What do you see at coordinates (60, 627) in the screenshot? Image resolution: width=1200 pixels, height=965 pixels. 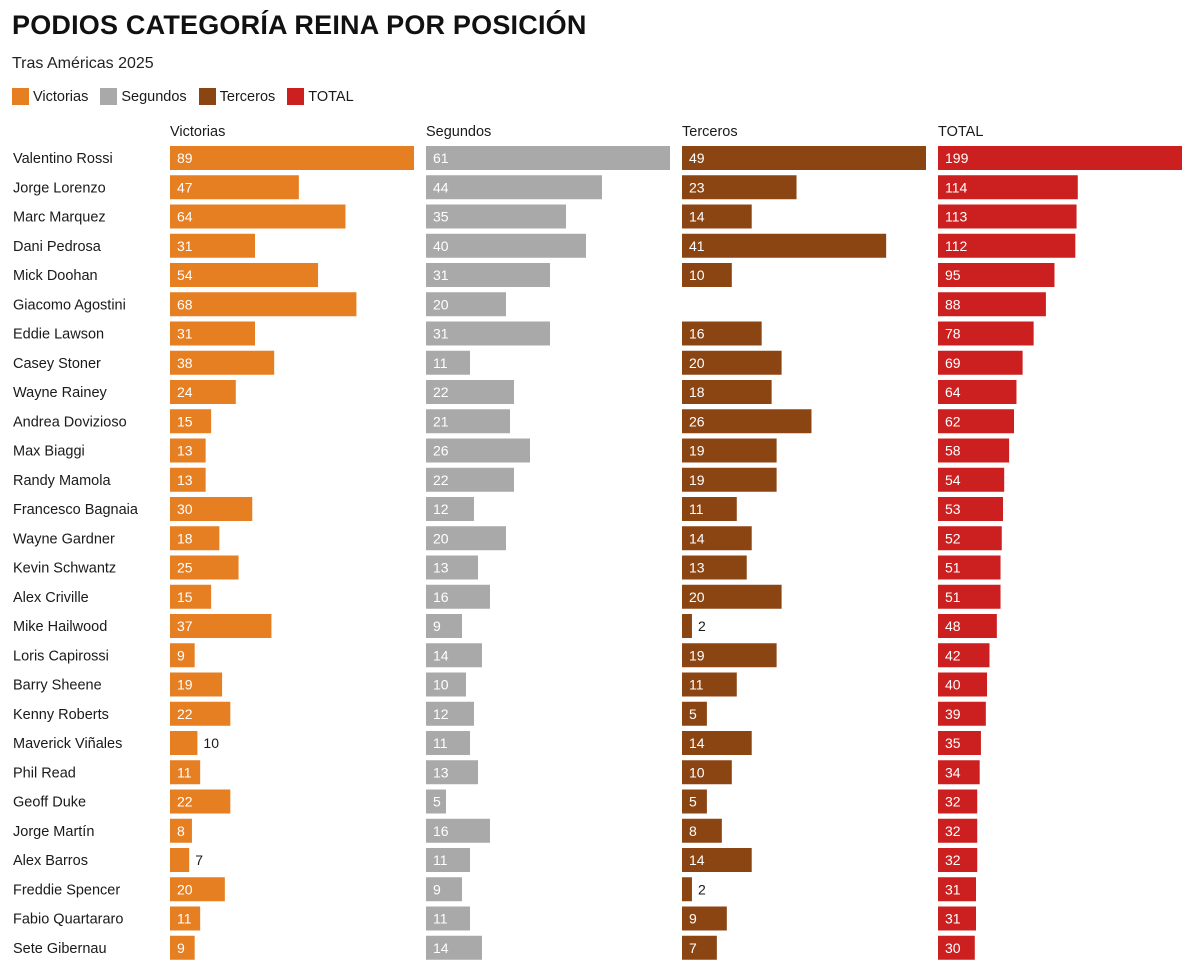 I see `rider-name-label: Mike Hailwood` at bounding box center [60, 627].